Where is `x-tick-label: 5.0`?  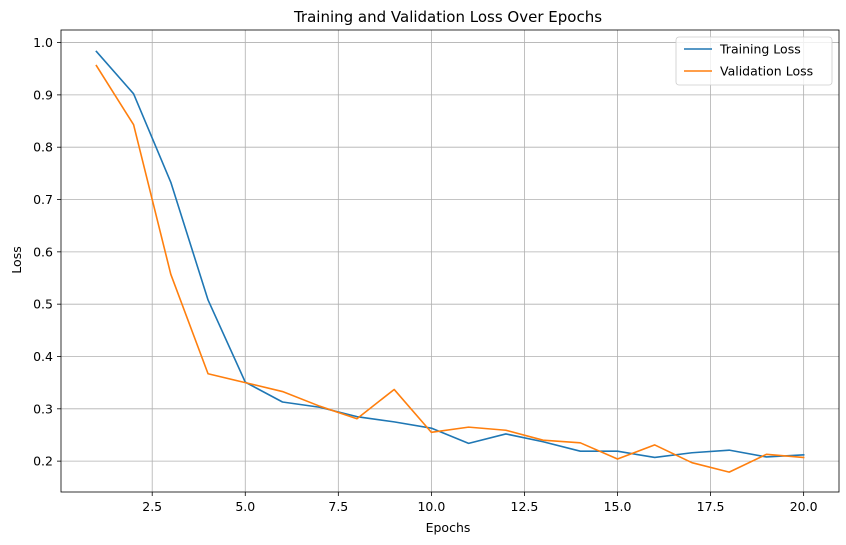 x-tick-label: 5.0 is located at coordinates (245, 506).